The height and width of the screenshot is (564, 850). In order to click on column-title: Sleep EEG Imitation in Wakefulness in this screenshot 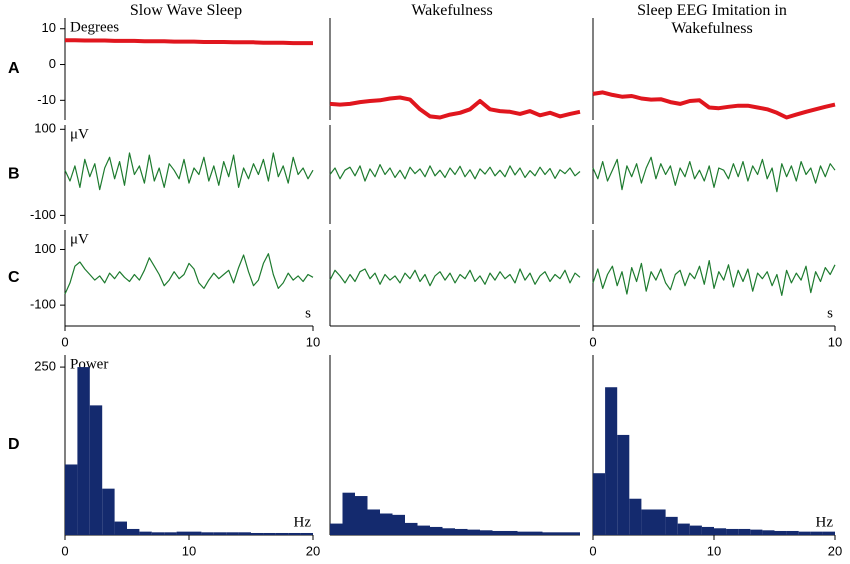, I will do `click(712, 19)`.